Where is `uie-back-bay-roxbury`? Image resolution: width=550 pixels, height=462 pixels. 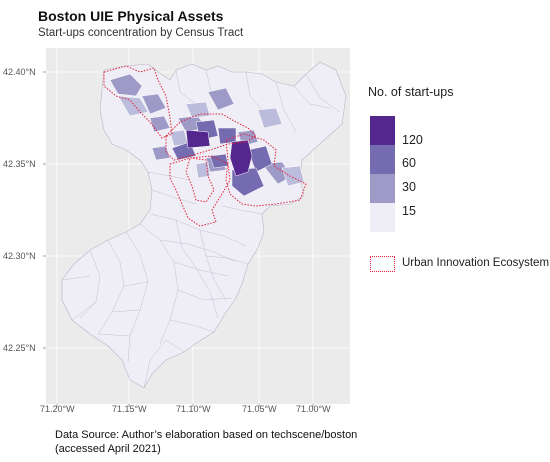 uie-back-bay-roxbury is located at coordinates (200, 191).